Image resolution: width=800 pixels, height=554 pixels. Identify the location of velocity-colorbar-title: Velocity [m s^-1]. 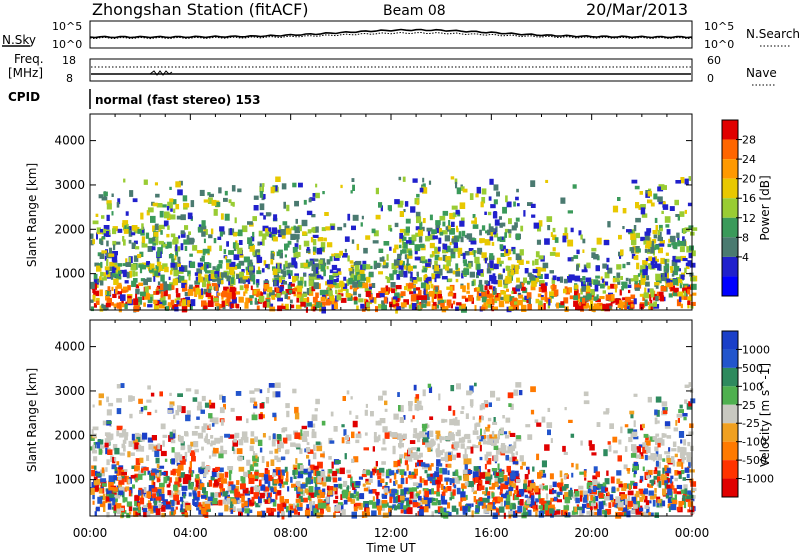
(765, 415).